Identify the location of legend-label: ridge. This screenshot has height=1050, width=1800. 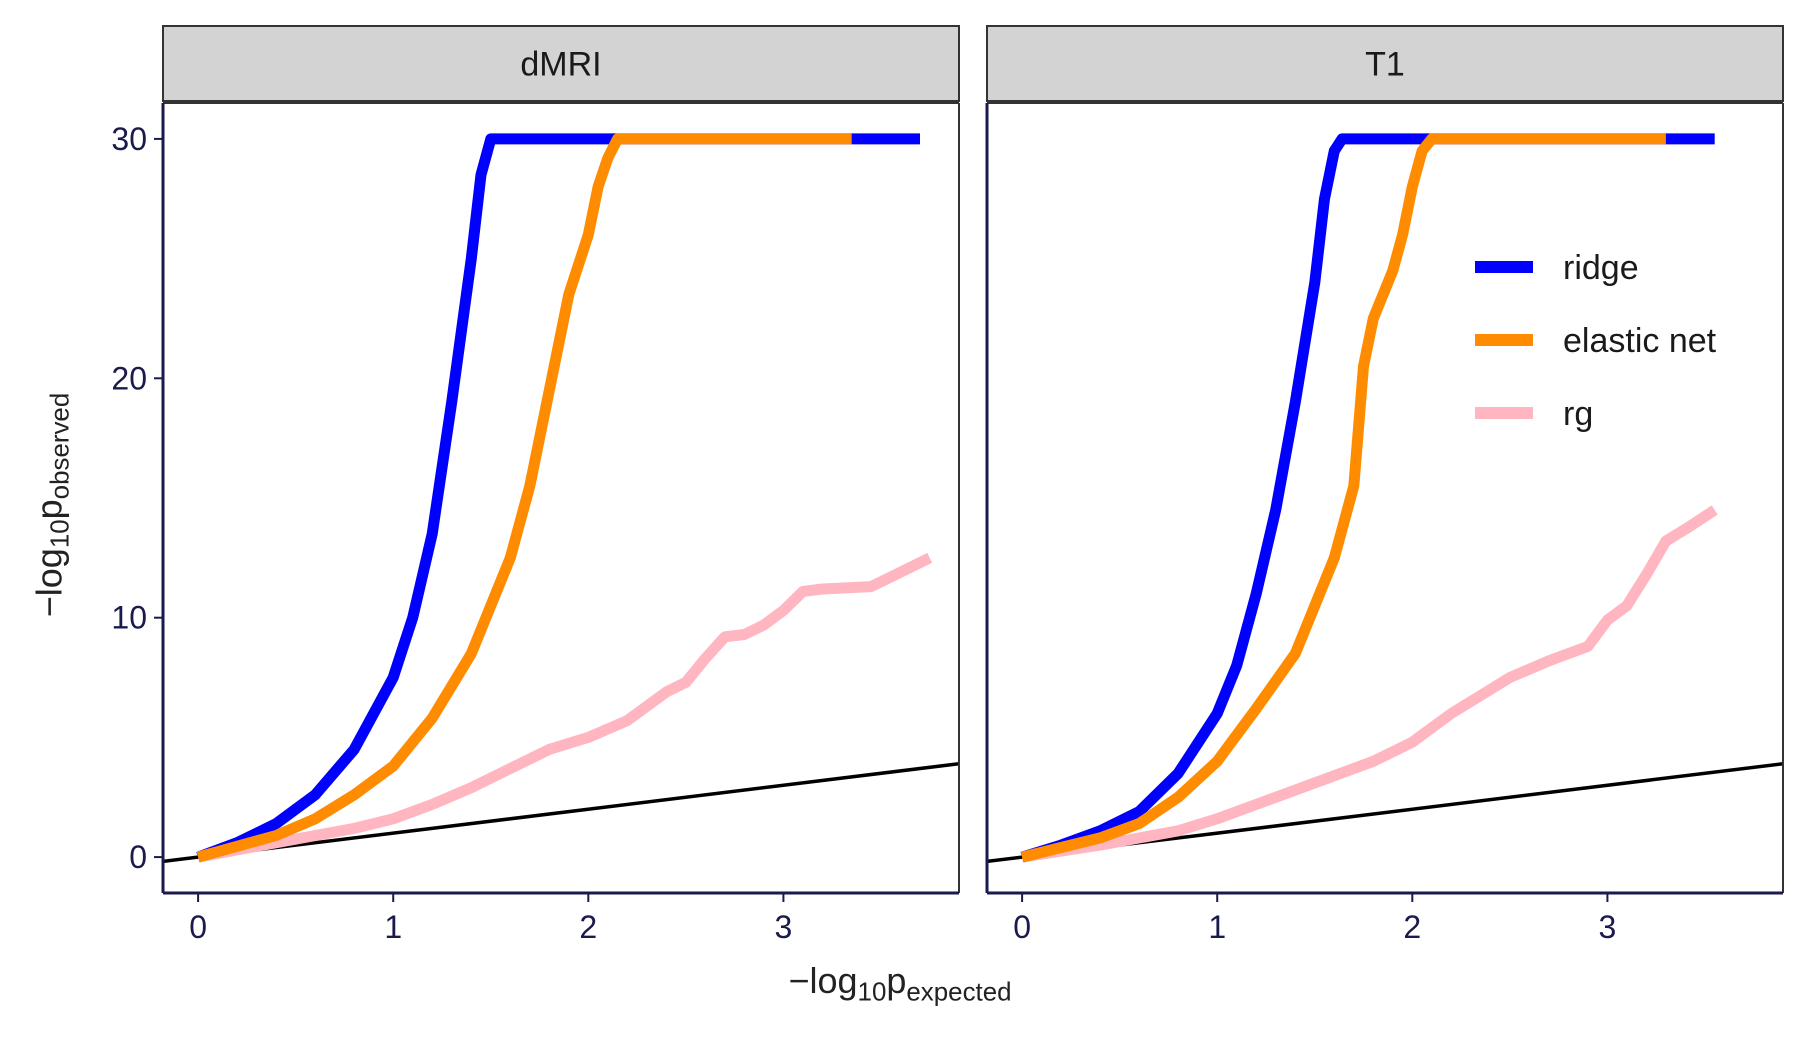
(1601, 268).